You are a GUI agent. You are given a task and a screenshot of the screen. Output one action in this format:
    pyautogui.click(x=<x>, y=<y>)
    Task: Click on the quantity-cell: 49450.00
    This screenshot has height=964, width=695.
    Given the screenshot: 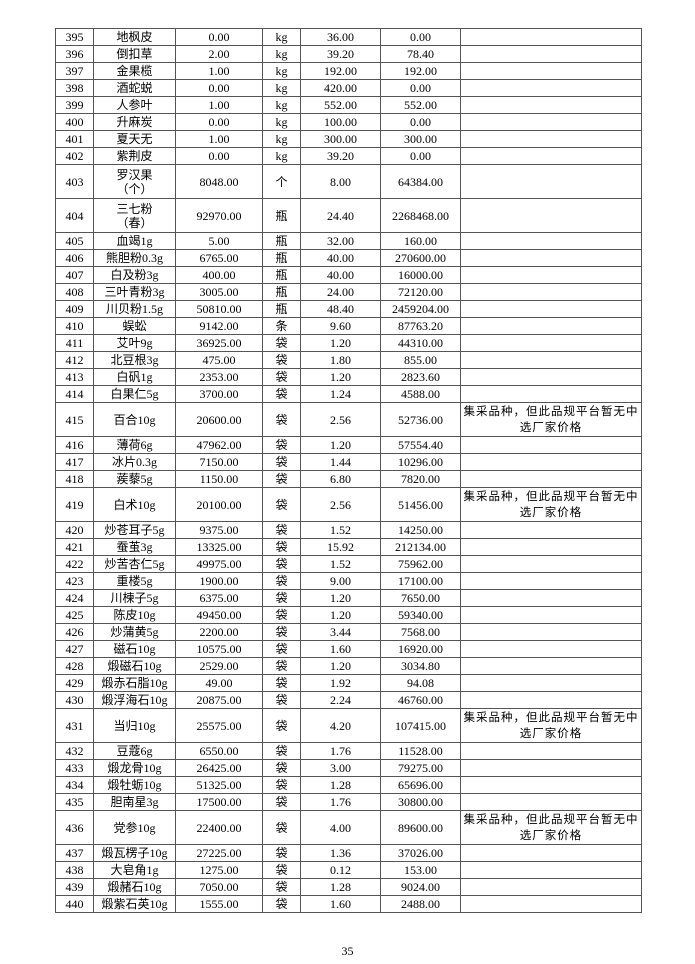 What is the action you would take?
    pyautogui.click(x=219, y=615)
    